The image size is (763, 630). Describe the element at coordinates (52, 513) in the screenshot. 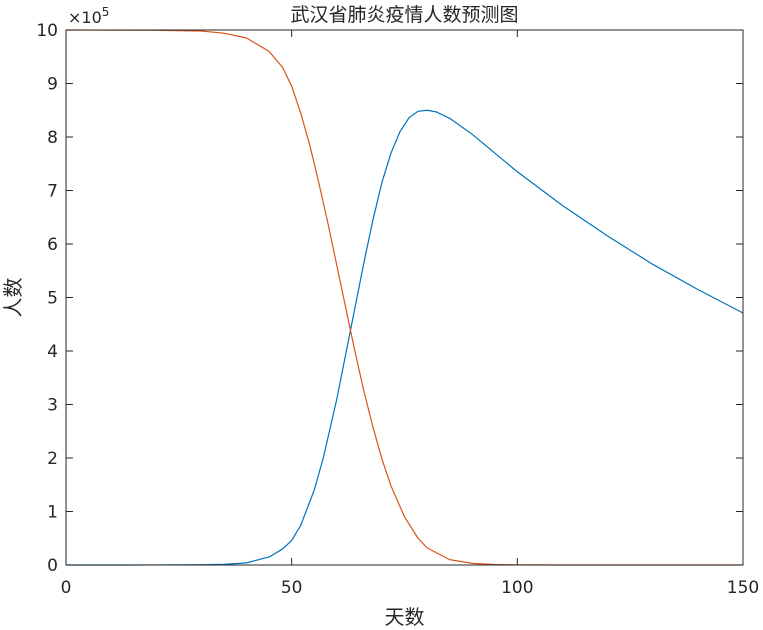

I see `y-tick-label: 1` at that location.